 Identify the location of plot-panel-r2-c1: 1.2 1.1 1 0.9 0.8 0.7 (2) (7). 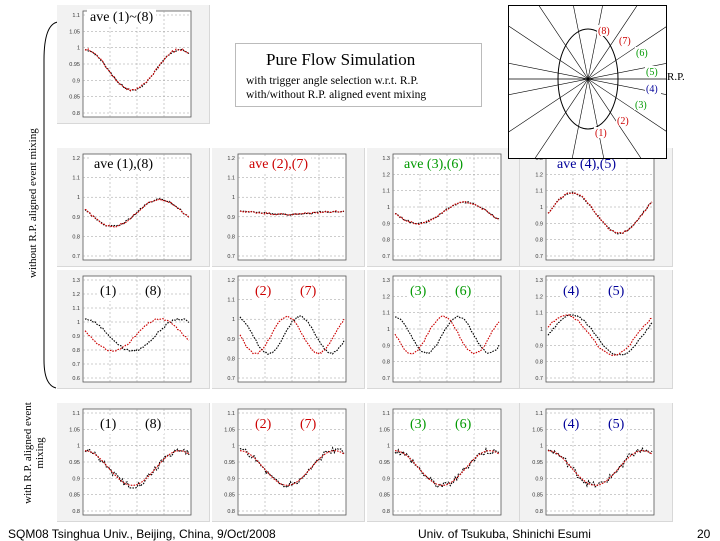
(288, 329).